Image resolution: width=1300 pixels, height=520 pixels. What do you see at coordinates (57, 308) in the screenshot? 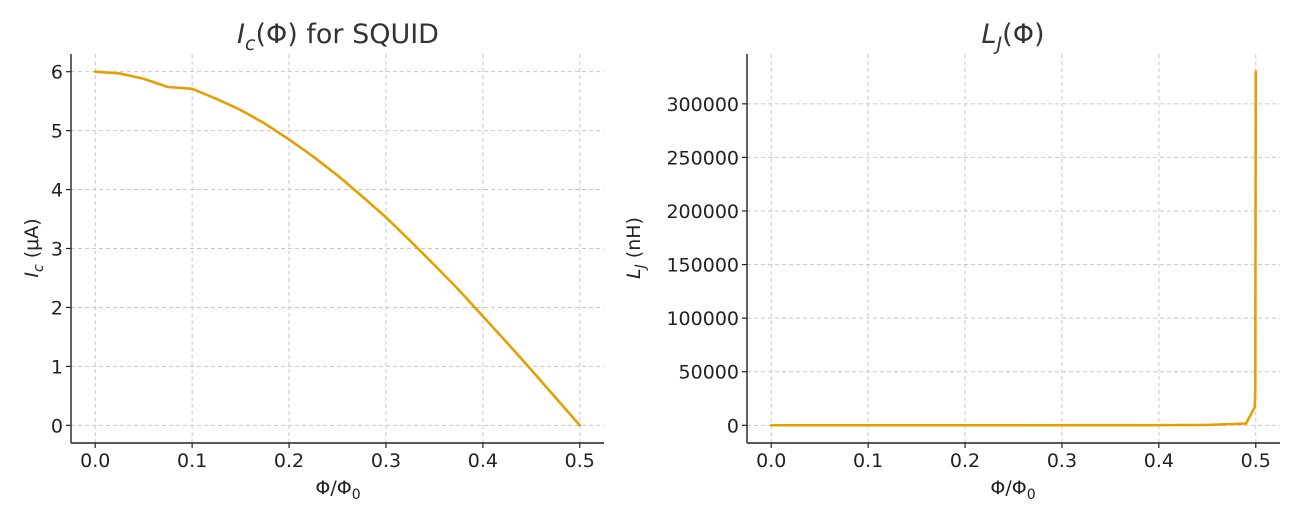
I see `y-tick-label: 2` at bounding box center [57, 308].